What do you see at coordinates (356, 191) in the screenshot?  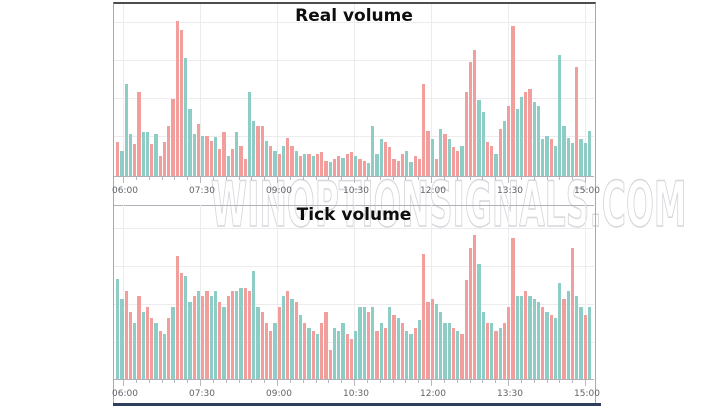 I see `time-axis-top: 06:00 07:30 09:00 10:30 12:00 13:30 15:00` at bounding box center [356, 191].